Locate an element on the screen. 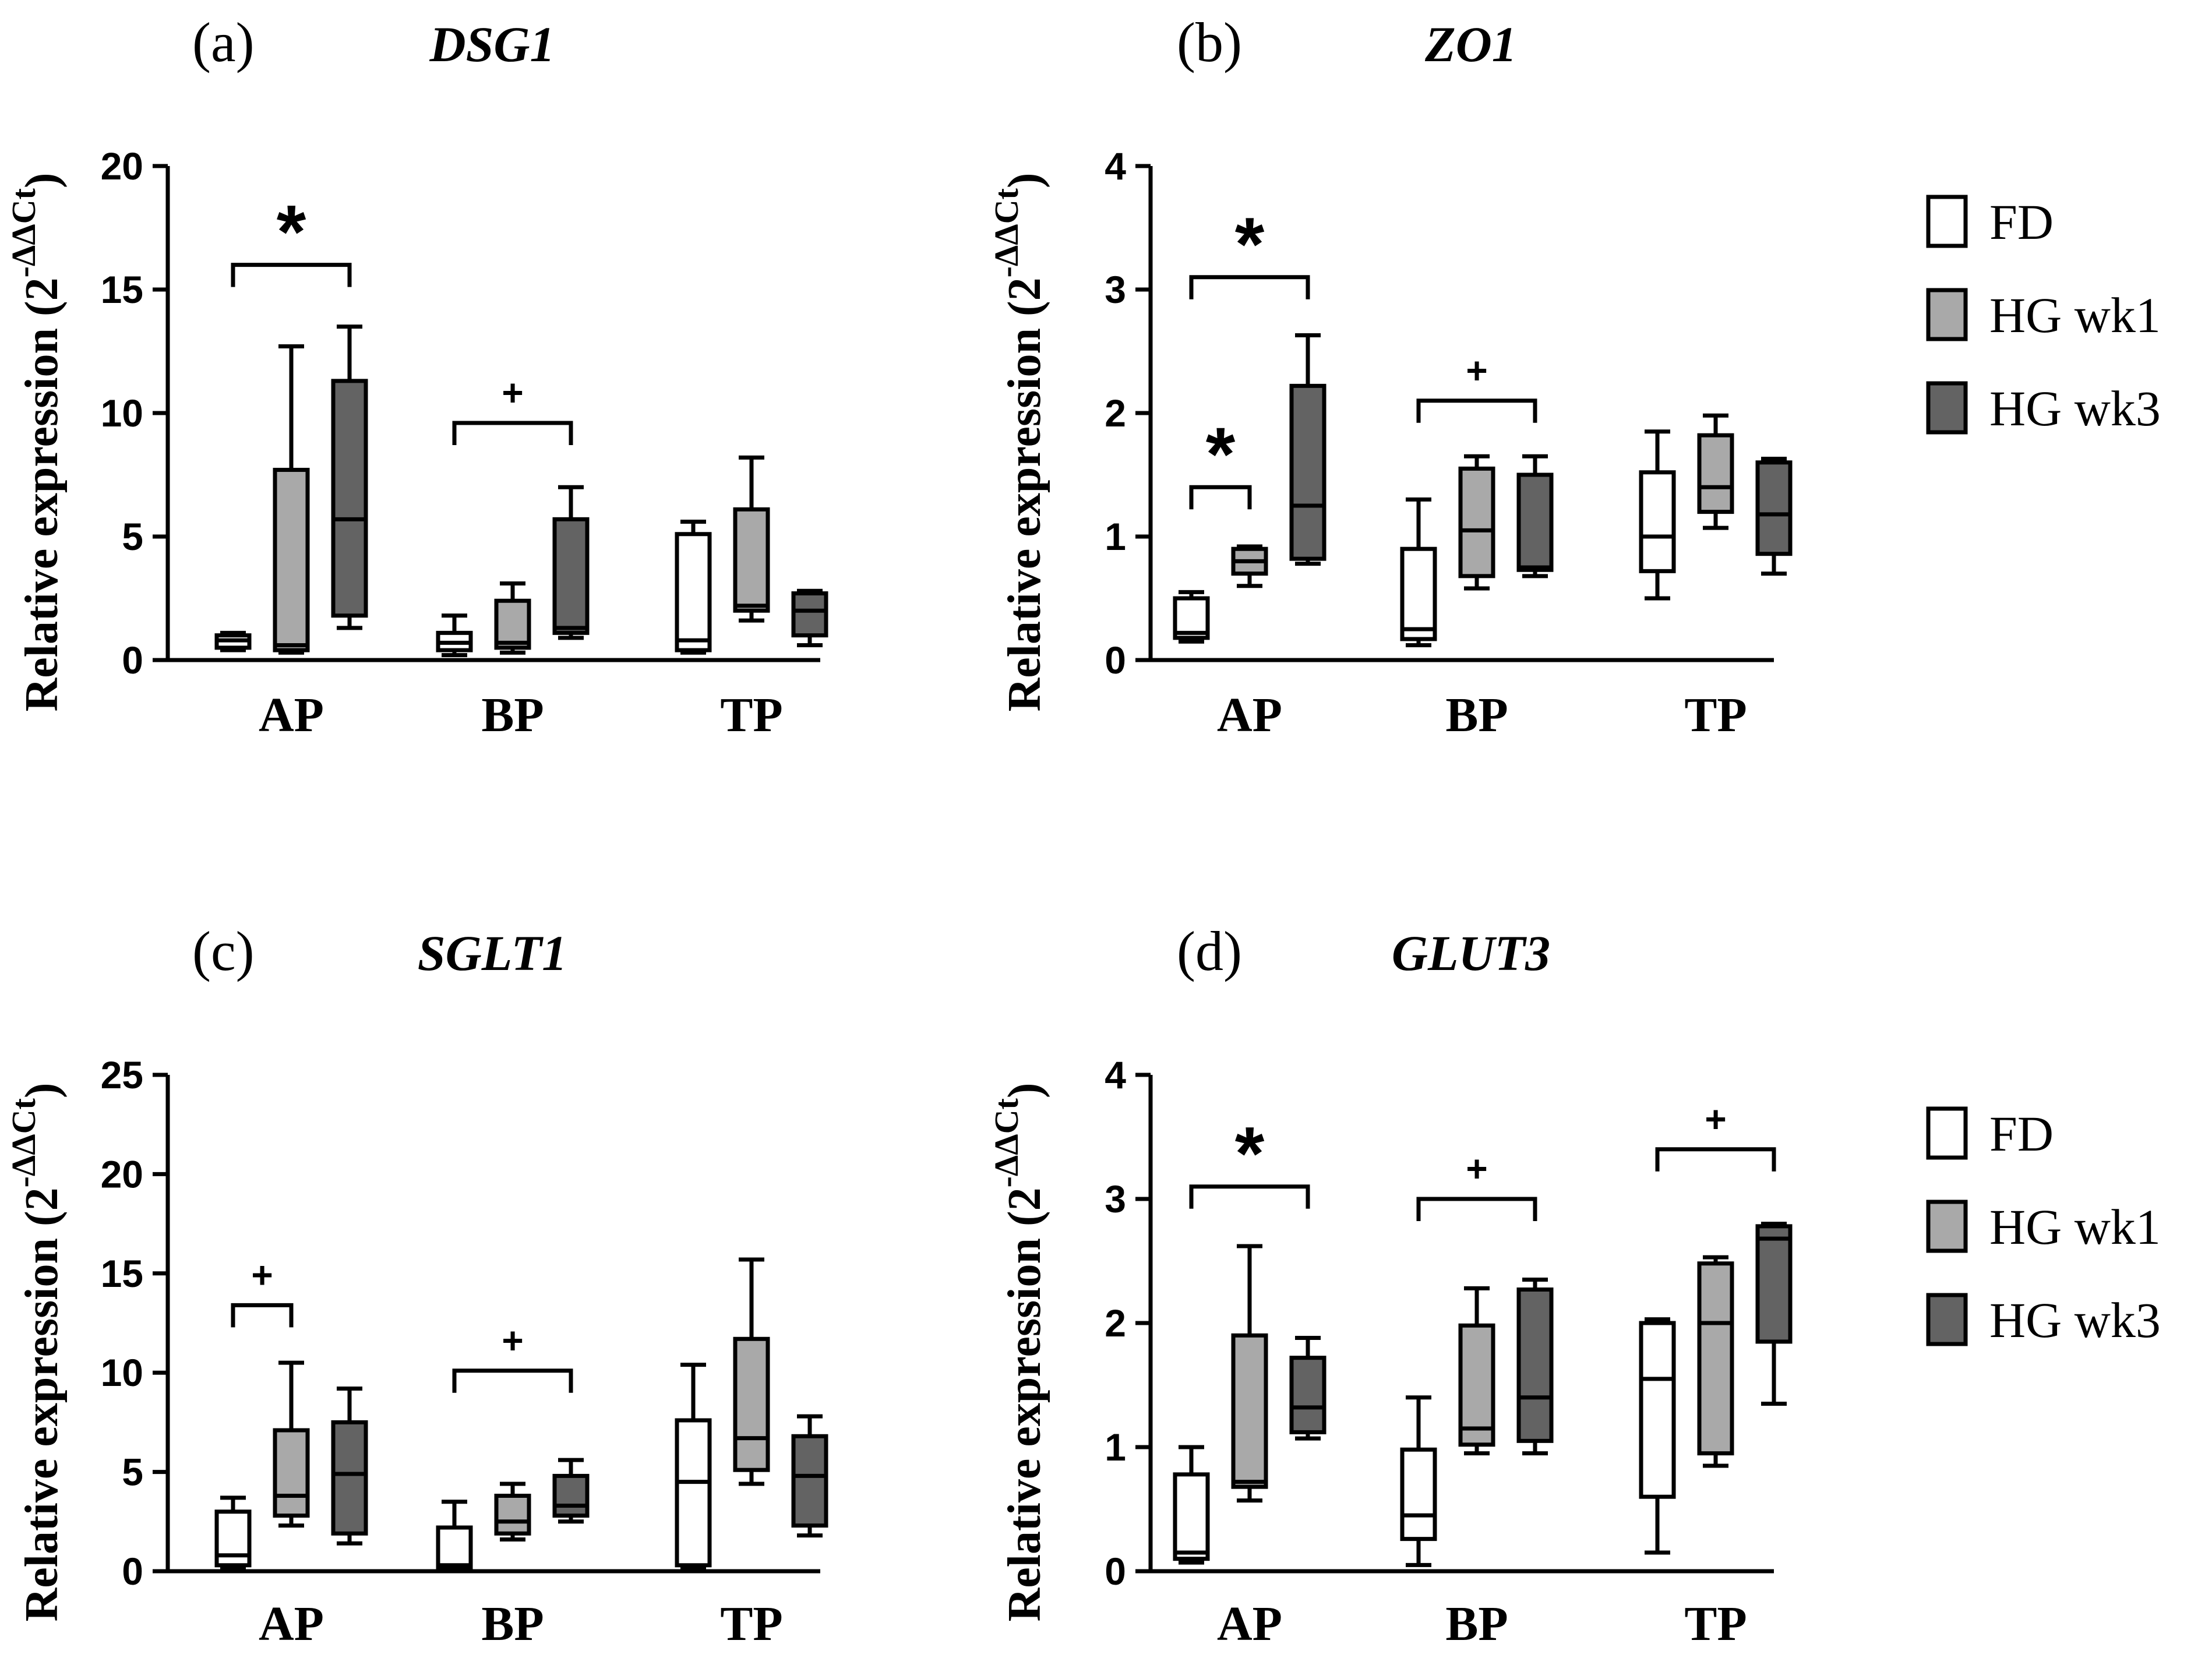 Image resolution: width=2212 pixels, height=1672 pixels. panel-letter: (a) is located at coordinates (224, 42).